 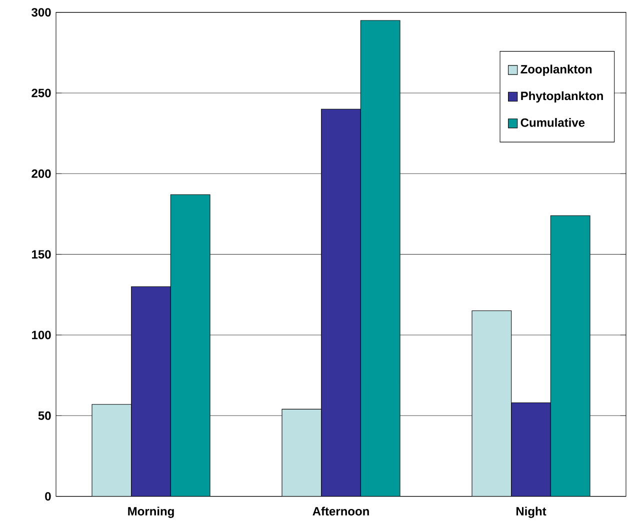 I want to click on x-tick-label: Morning, so click(x=151, y=512).